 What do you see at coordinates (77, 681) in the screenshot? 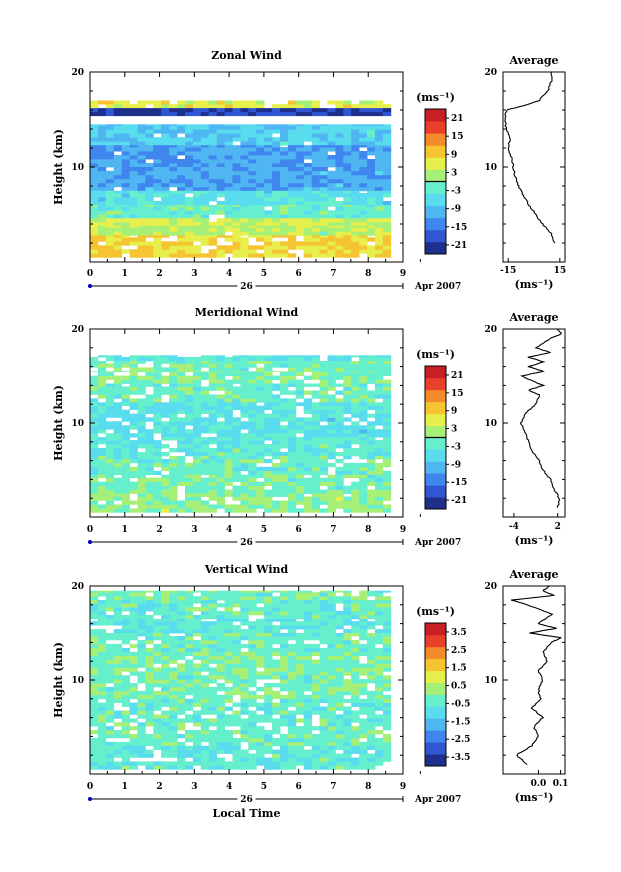
I see `y-tick-label: 10` at bounding box center [77, 681].